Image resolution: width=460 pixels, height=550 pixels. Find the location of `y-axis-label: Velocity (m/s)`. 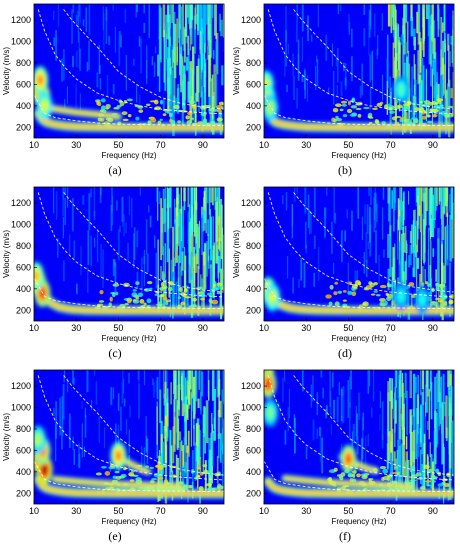

y-axis-label: Velocity (m/s) is located at coordinates (6, 437).